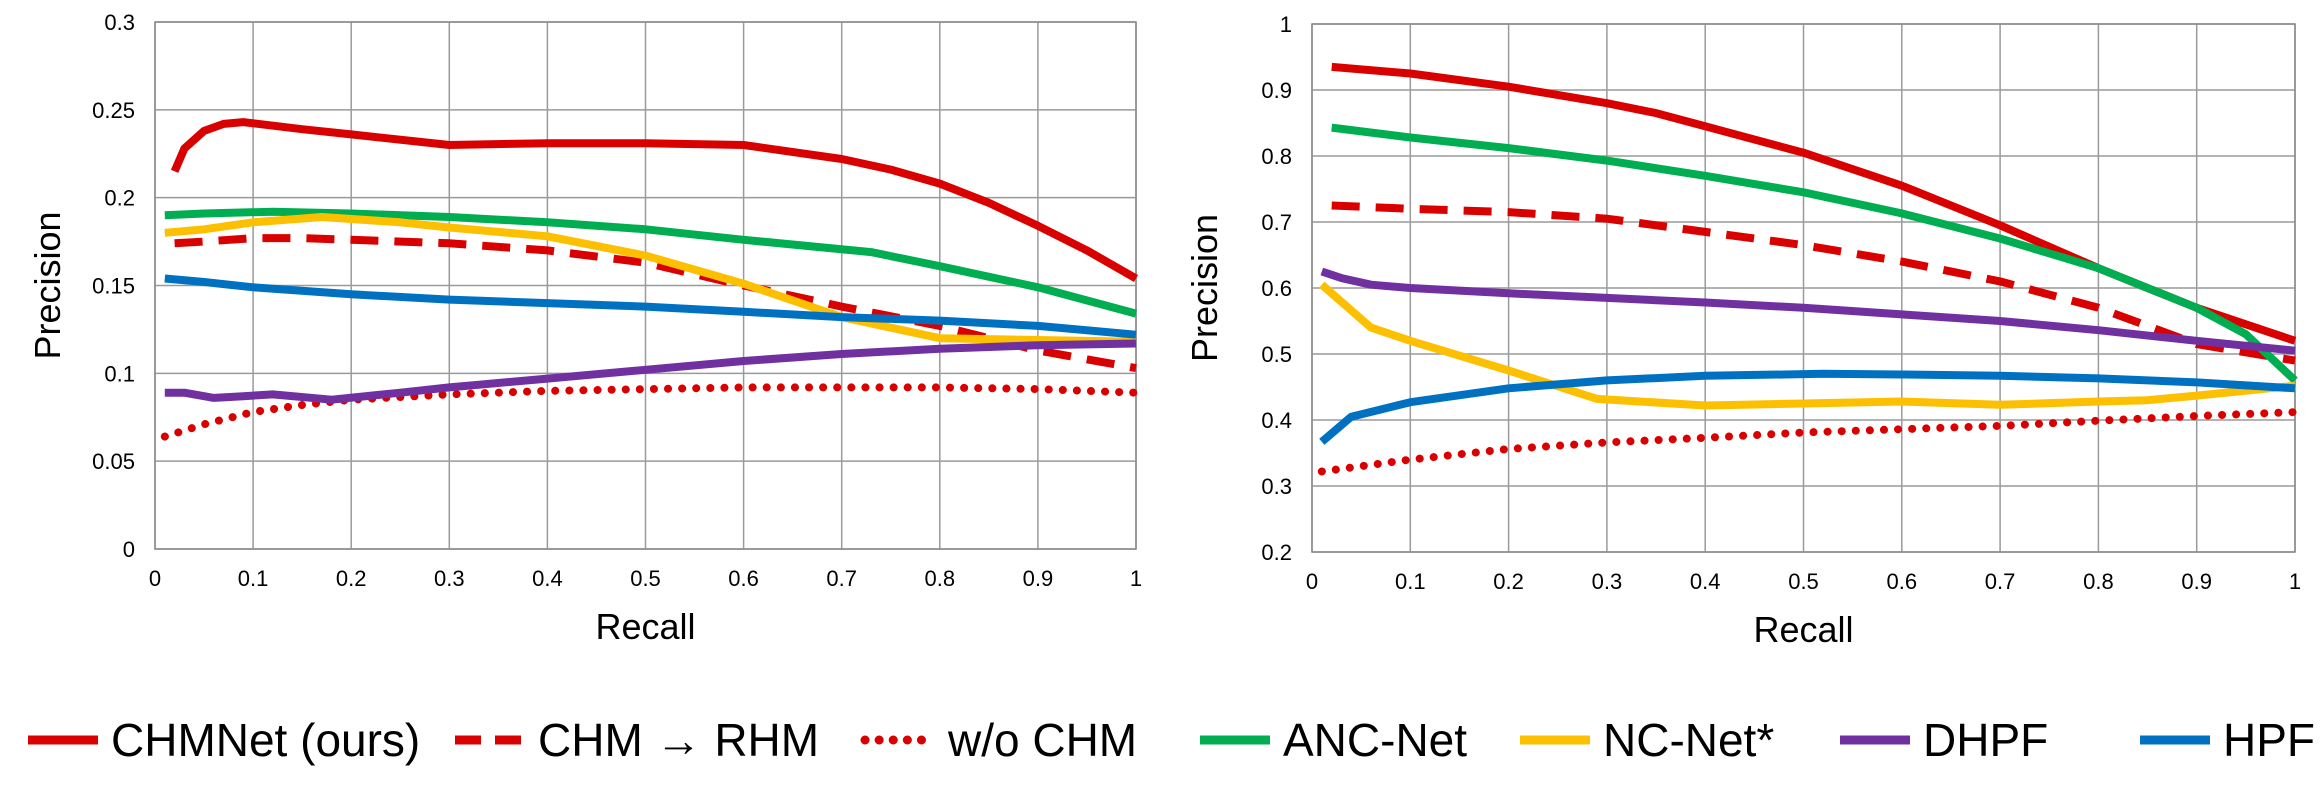  Describe the element at coordinates (1042, 740) in the screenshot. I see `legend-label-w-o-chm: w/o CHM` at that location.